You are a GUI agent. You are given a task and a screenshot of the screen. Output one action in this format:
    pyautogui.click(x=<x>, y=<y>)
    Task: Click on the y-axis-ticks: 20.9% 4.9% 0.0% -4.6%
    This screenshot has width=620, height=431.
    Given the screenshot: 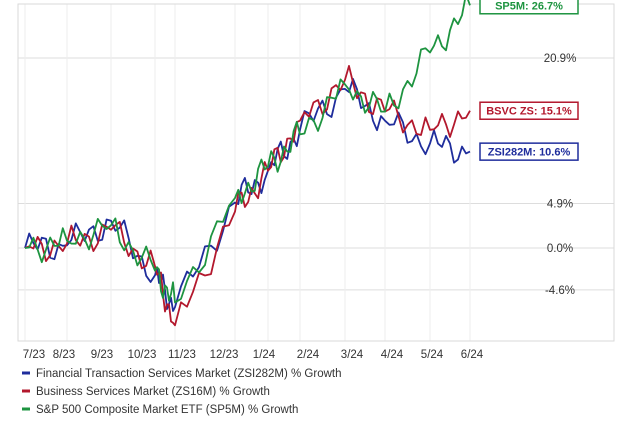 What is the action you would take?
    pyautogui.click(x=560, y=175)
    